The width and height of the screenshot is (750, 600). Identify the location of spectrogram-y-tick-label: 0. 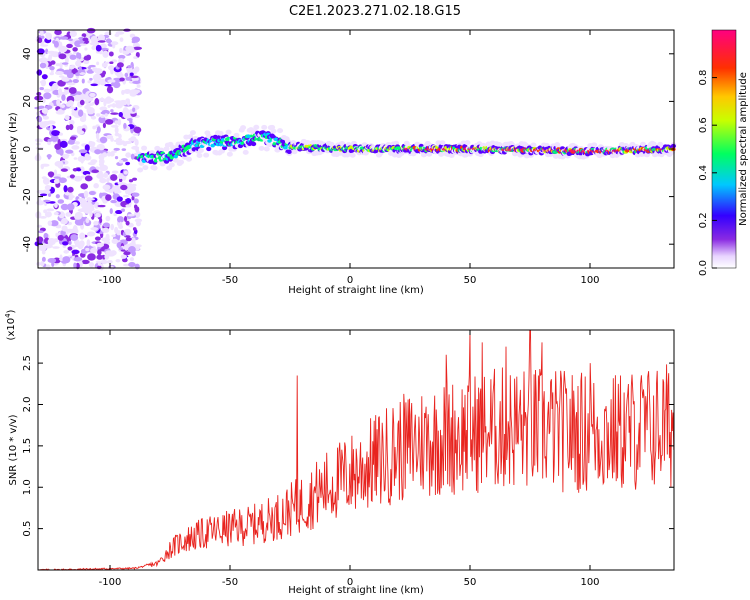
(27, 149).